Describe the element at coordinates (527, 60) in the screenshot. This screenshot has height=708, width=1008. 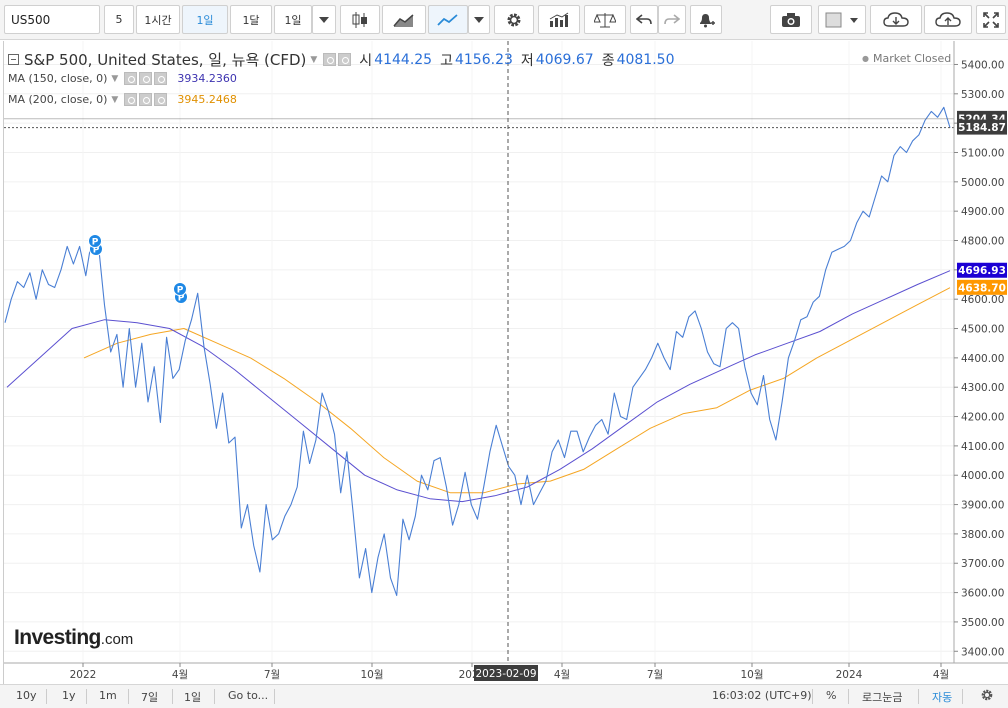
I see `low-label: 저` at that location.